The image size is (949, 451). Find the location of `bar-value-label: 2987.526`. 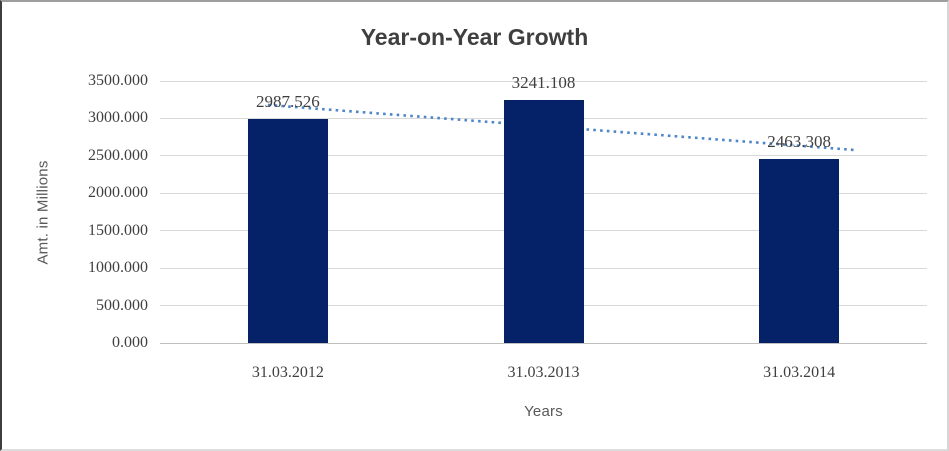

bar-value-label: 2987.526 is located at coordinates (287, 102).